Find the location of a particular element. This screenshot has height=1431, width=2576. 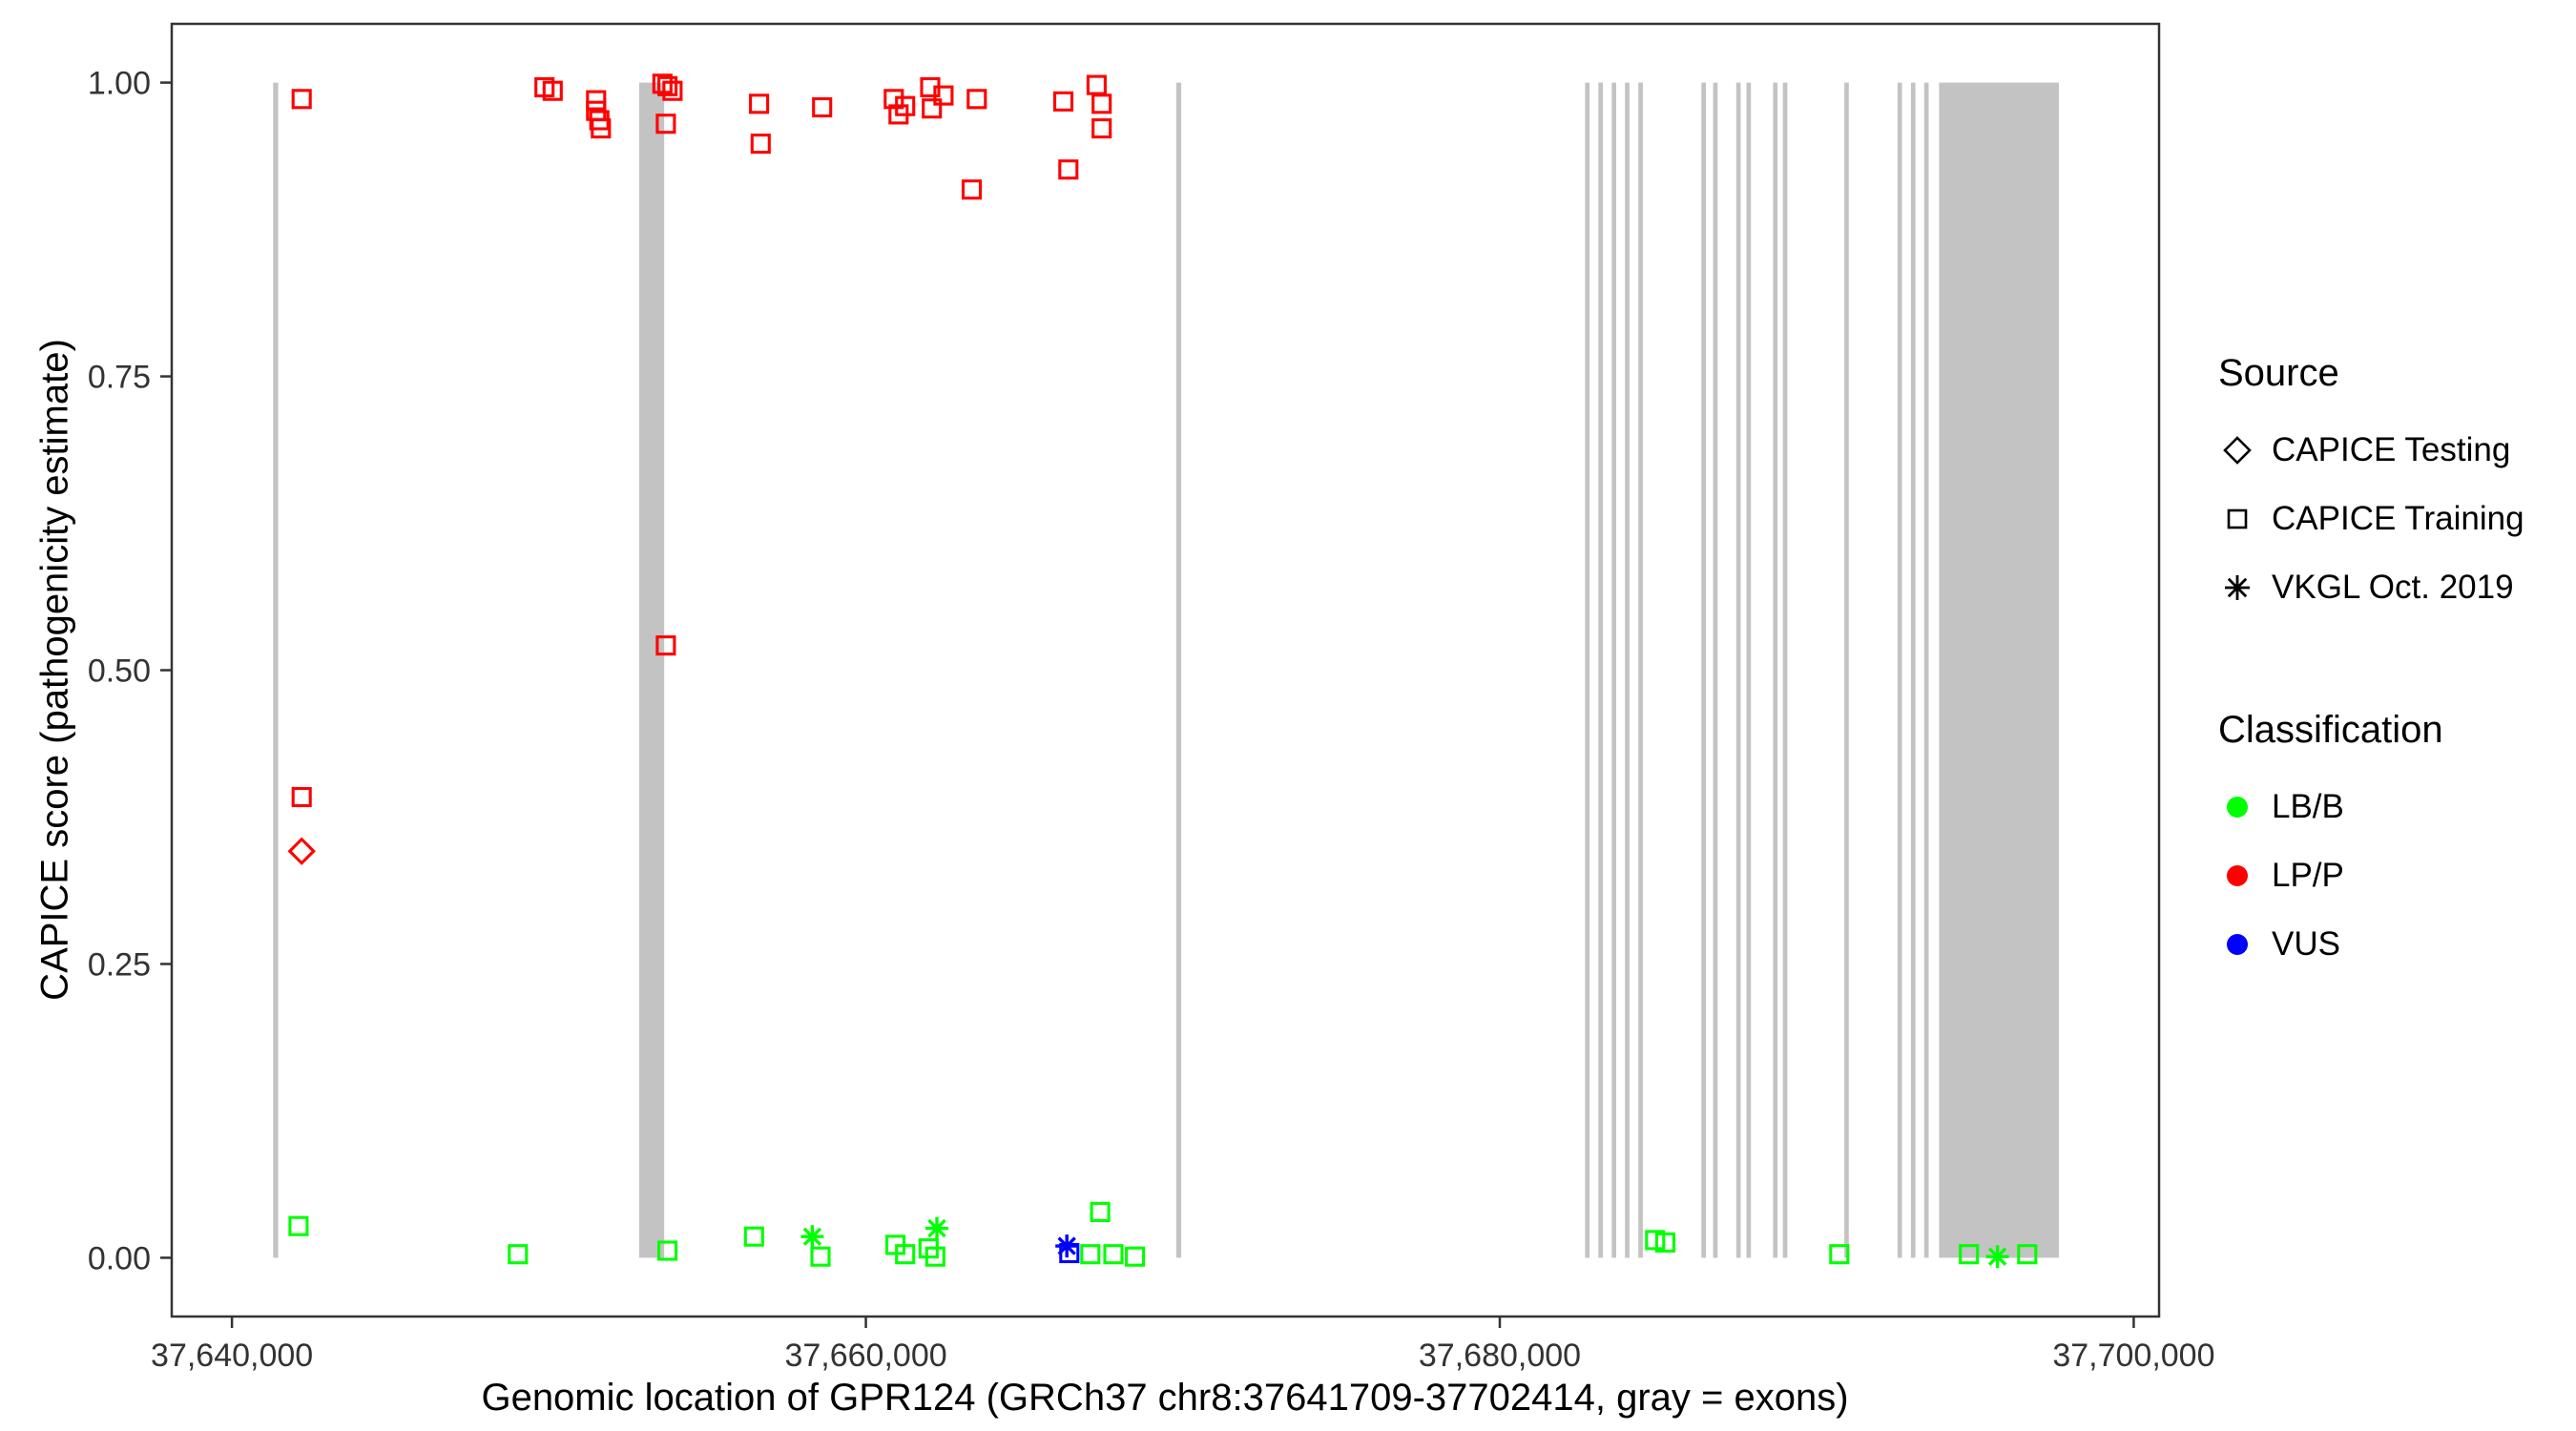

square-icon is located at coordinates (2237, 518).